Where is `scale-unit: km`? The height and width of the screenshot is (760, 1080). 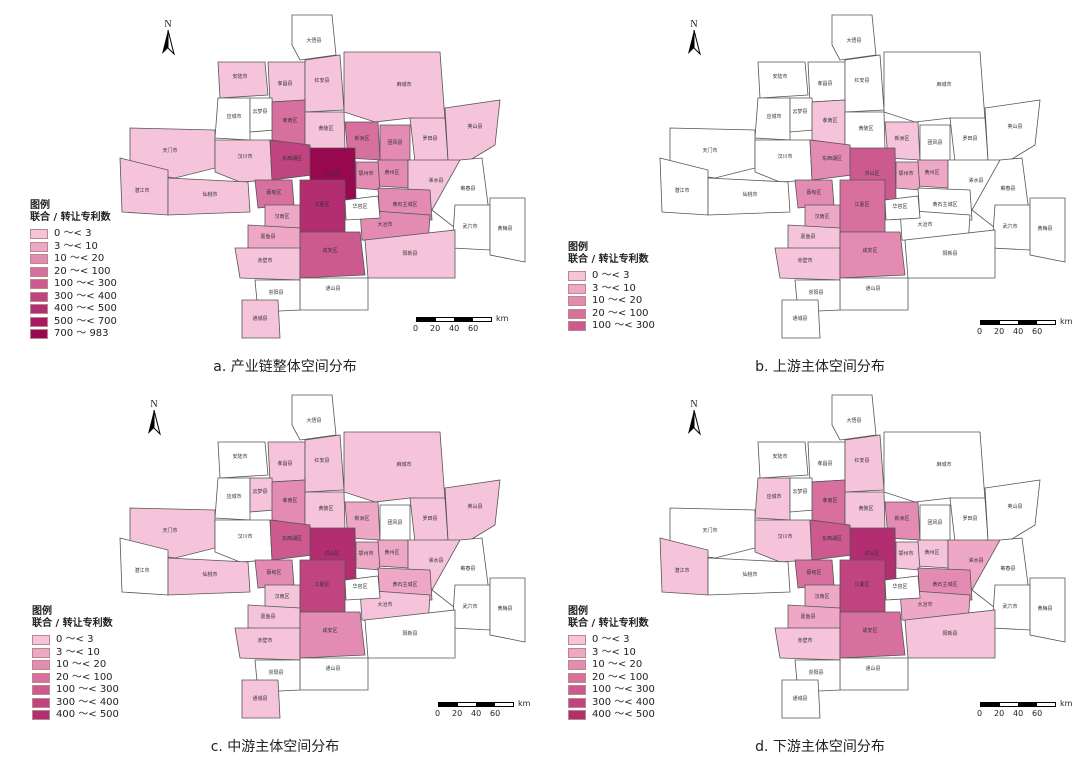 scale-unit: km is located at coordinates (502, 318).